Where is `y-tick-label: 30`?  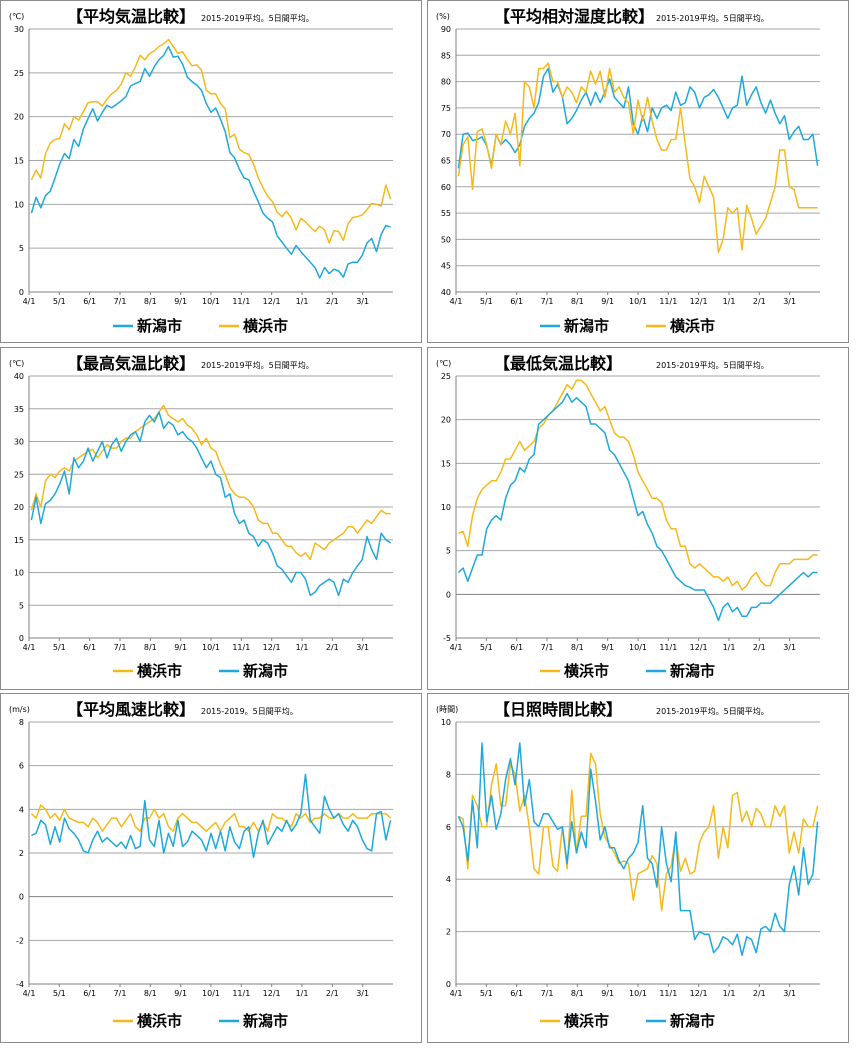 y-tick-label: 30 is located at coordinates (19, 442).